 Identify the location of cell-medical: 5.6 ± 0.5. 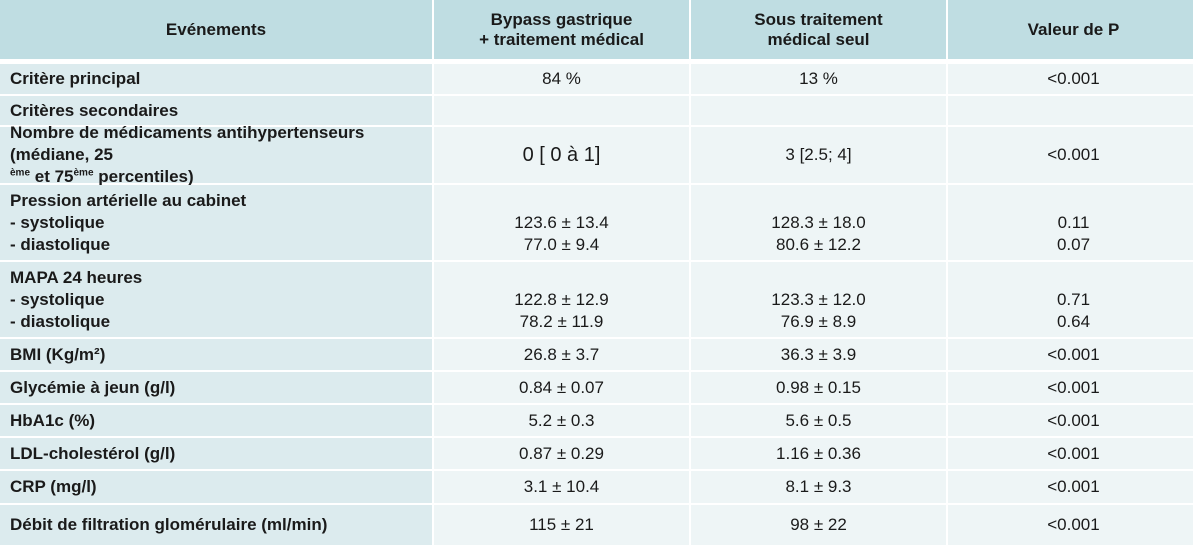
(818, 420).